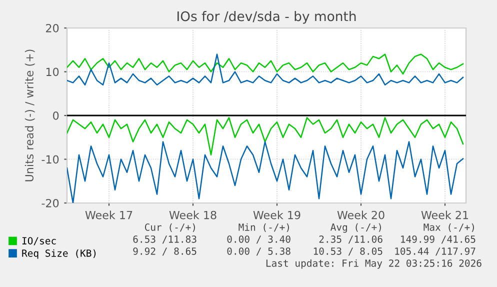 The image size is (497, 287). What do you see at coordinates (169, 227) in the screenshot?
I see `text: Cur (-/+)` at bounding box center [169, 227].